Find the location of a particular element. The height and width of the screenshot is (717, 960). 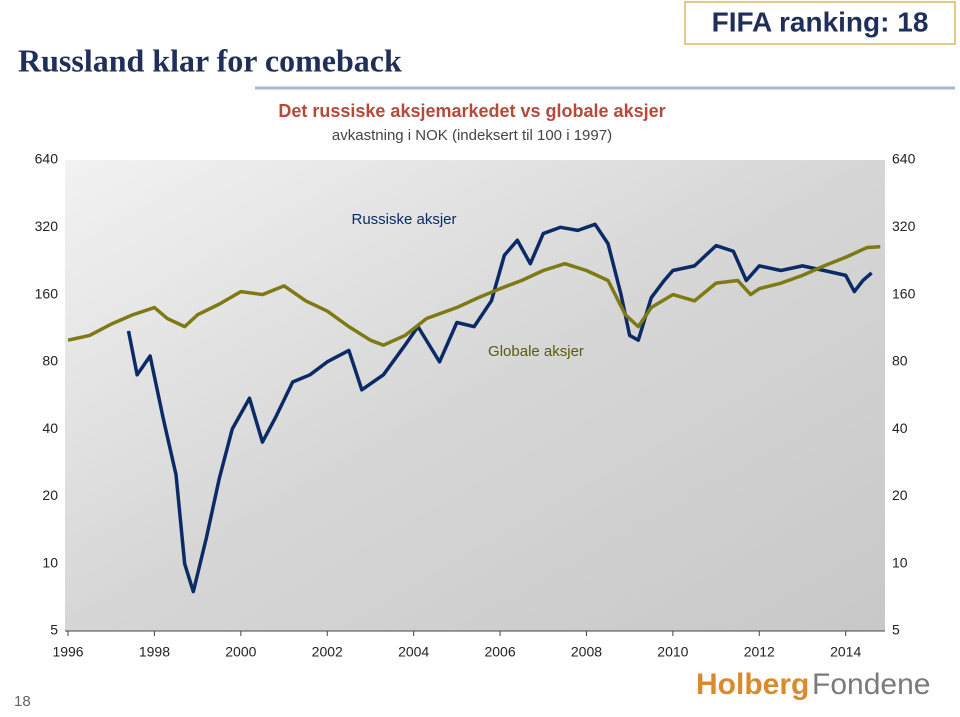

y2-tick-label: 320 is located at coordinates (904, 226).